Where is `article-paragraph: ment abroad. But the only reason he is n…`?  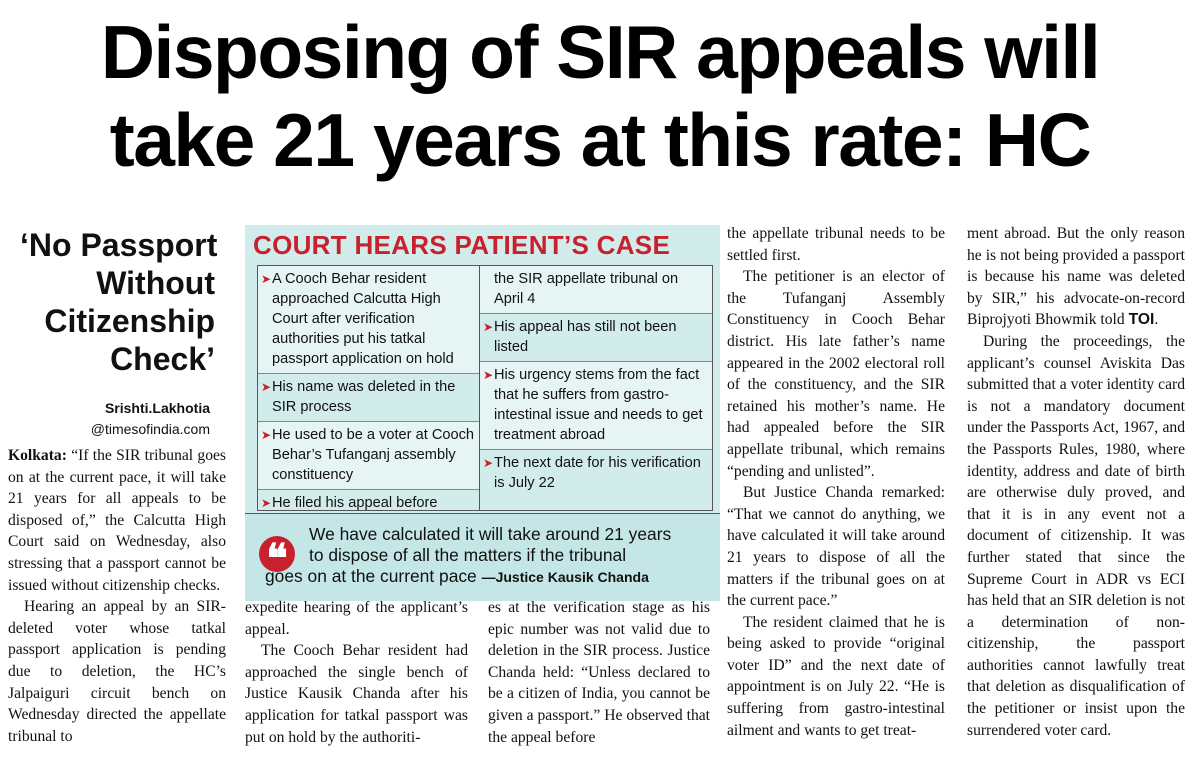
article-paragraph: ment abroad. But the only reason he is n… is located at coordinates (1076, 277).